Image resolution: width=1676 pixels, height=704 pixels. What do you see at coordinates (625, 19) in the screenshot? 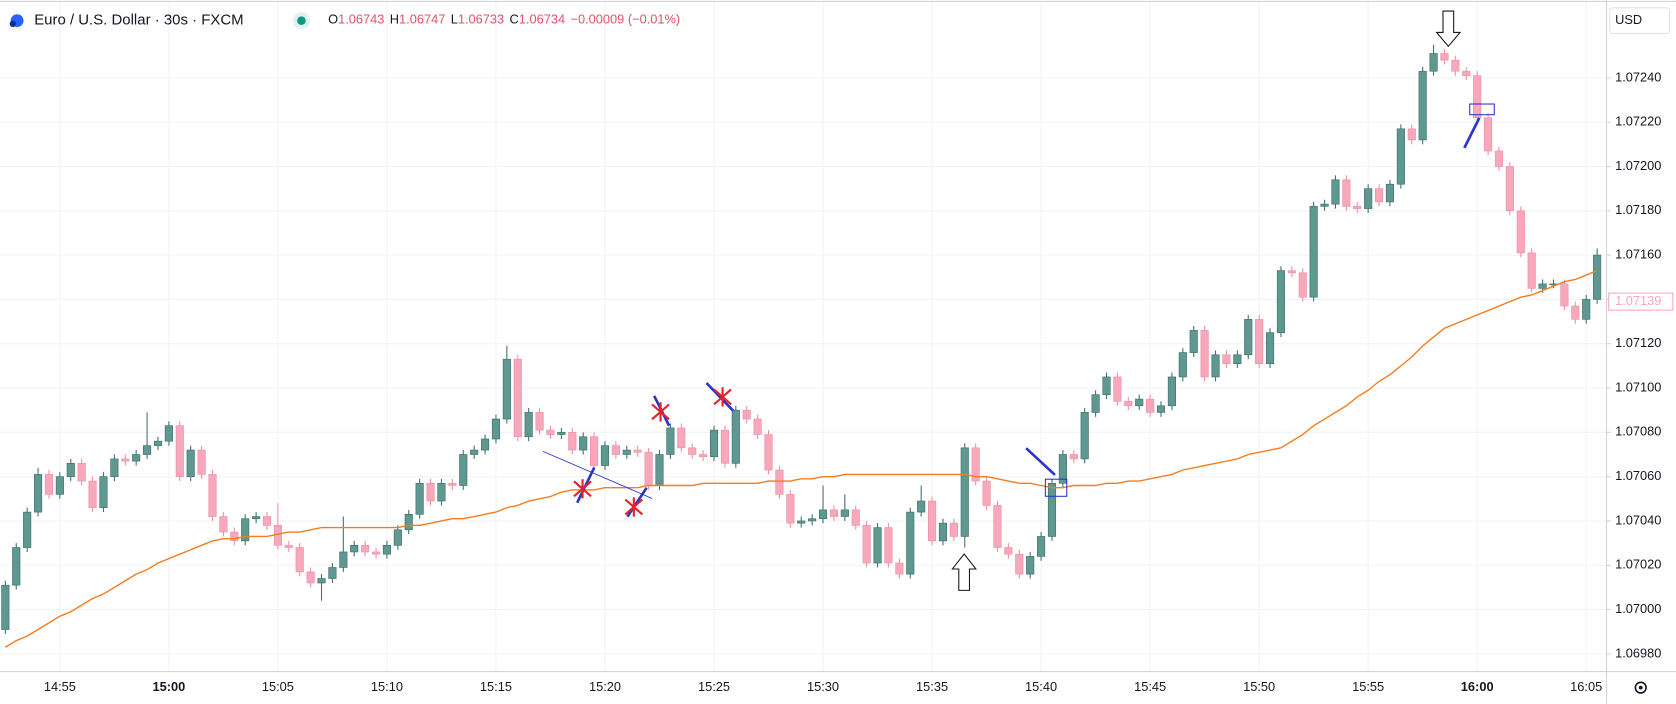
I see `ohlc-change: −0.00009 (−0.01%)` at bounding box center [625, 19].